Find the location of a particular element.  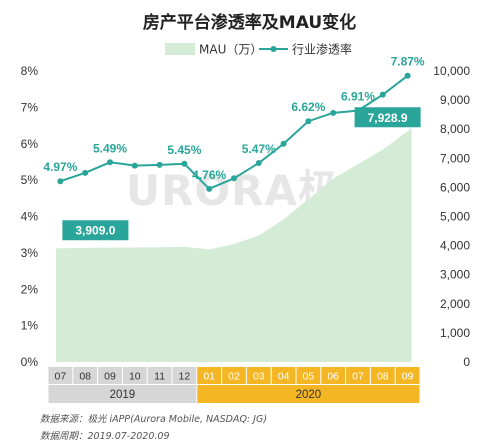

x-tick-label: 12 is located at coordinates (185, 377).